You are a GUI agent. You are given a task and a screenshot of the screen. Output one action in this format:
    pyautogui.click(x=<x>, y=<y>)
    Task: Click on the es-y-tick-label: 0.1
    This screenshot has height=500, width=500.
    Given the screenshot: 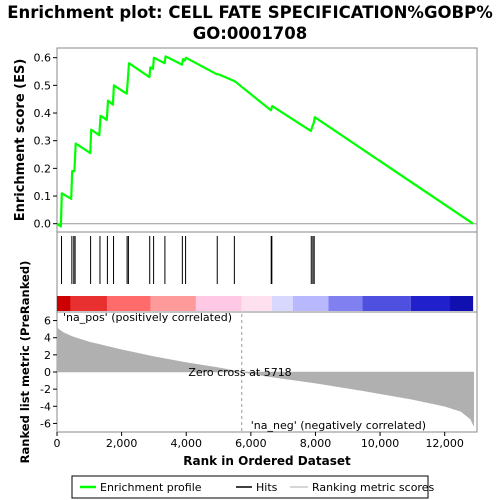 What is the action you would take?
    pyautogui.click(x=43, y=196)
    